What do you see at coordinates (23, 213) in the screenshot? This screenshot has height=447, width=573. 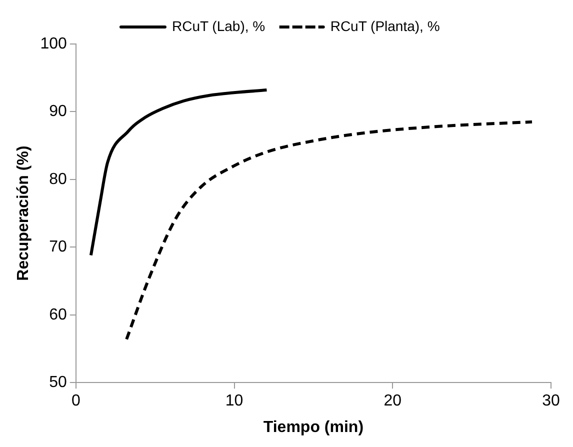 I see `y-axis-title: Recuperación (%)` at bounding box center [23, 213].